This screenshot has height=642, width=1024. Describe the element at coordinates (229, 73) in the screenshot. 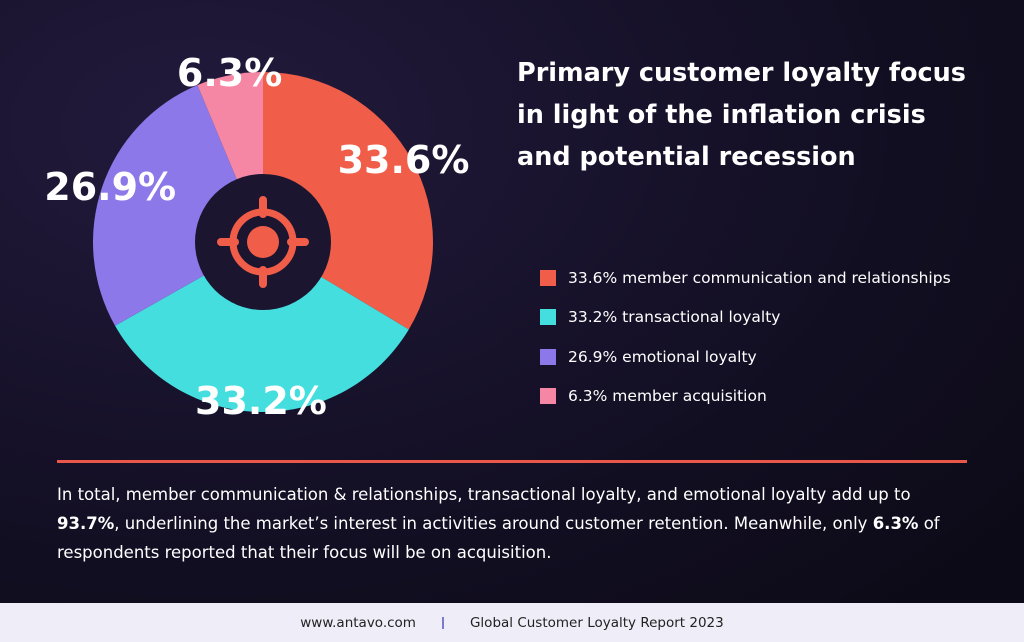

I see `data-label: 6.3%` at that location.